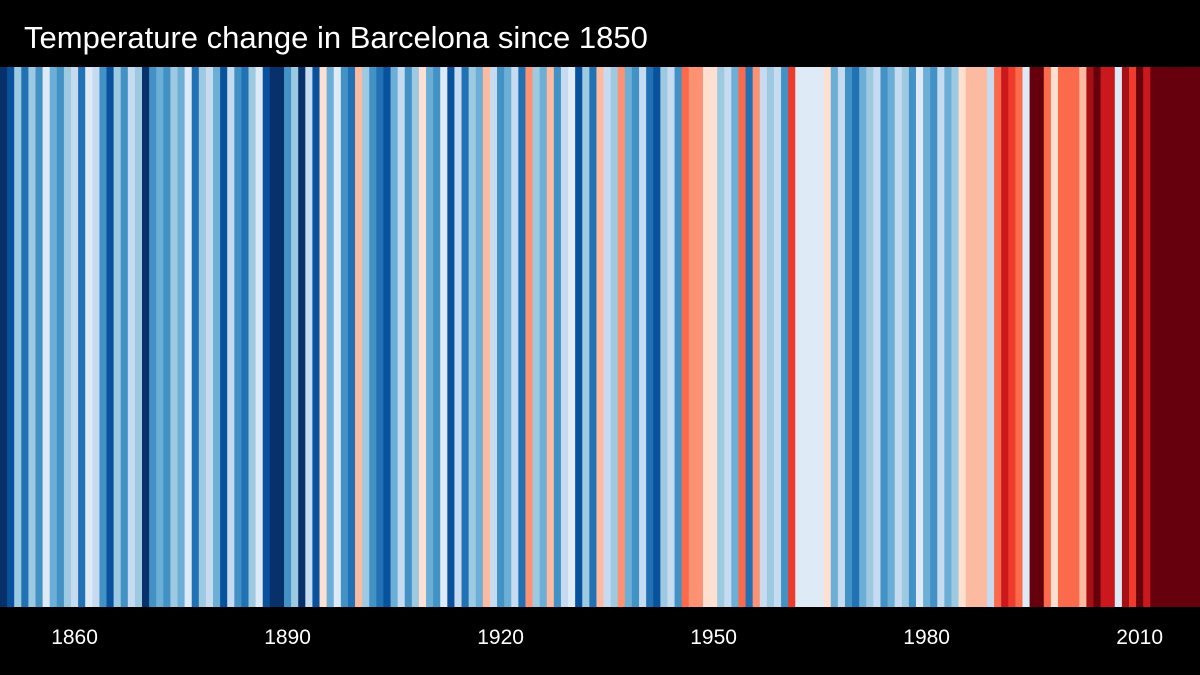 The width and height of the screenshot is (1200, 675). Describe the element at coordinates (785, 337) in the screenshot. I see `stripe-1960` at that location.